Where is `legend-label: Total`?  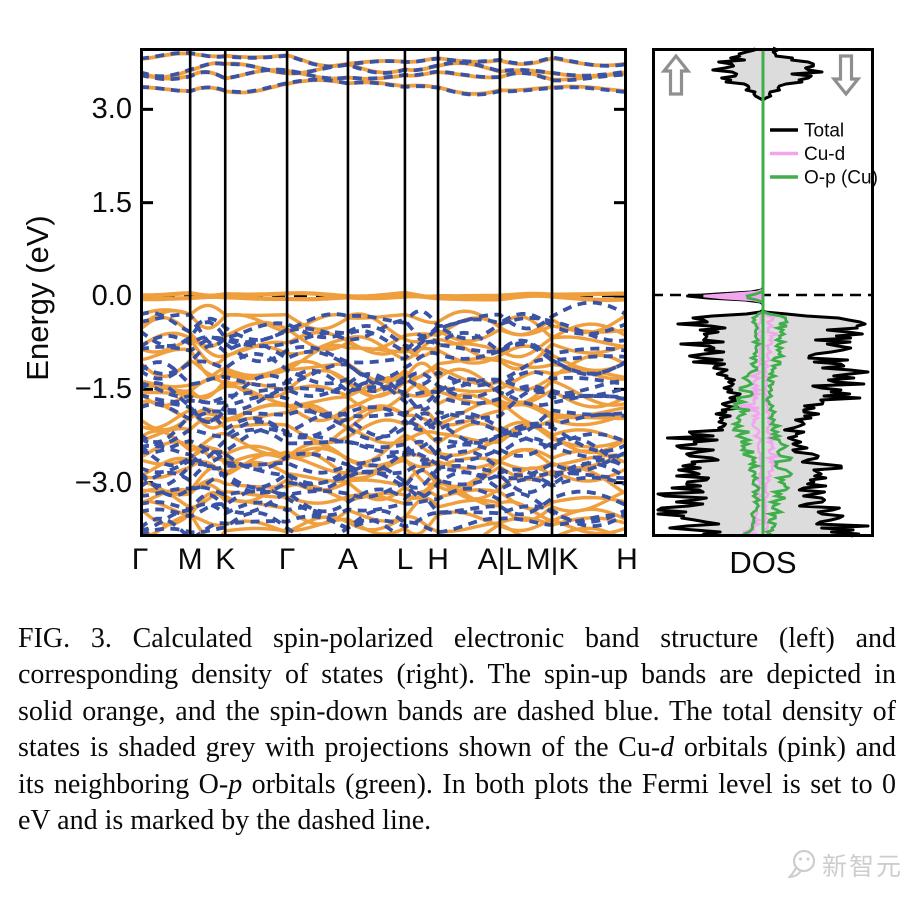 legend-label: Total is located at coordinates (824, 131).